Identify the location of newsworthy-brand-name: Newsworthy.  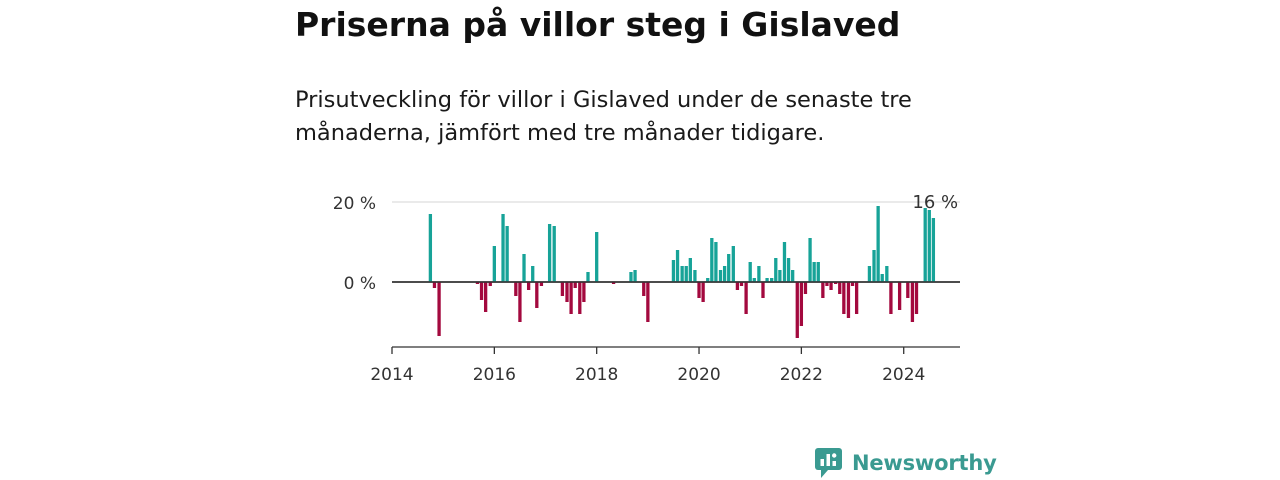
(924, 463).